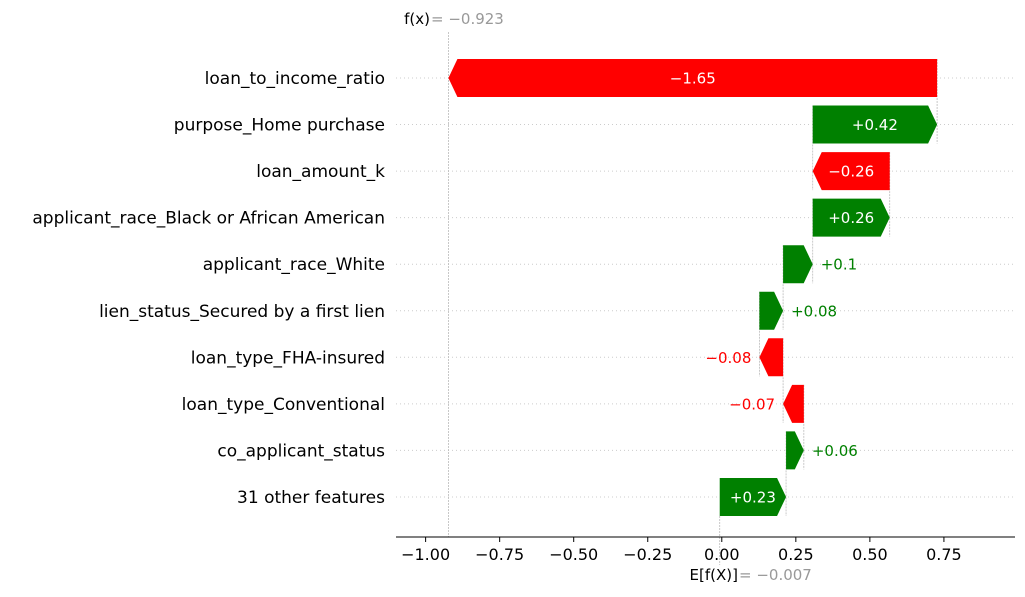  What do you see at coordinates (814, 311) in the screenshot?
I see `bar-value-label: +0.08` at bounding box center [814, 311].